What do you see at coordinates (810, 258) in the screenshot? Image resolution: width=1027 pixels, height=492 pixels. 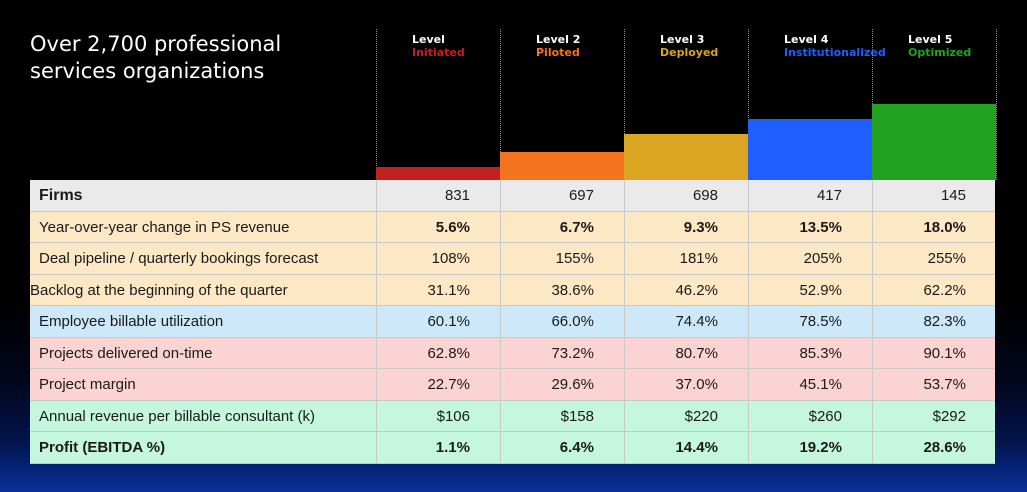 I see `table-cell: 205%` at bounding box center [810, 258].